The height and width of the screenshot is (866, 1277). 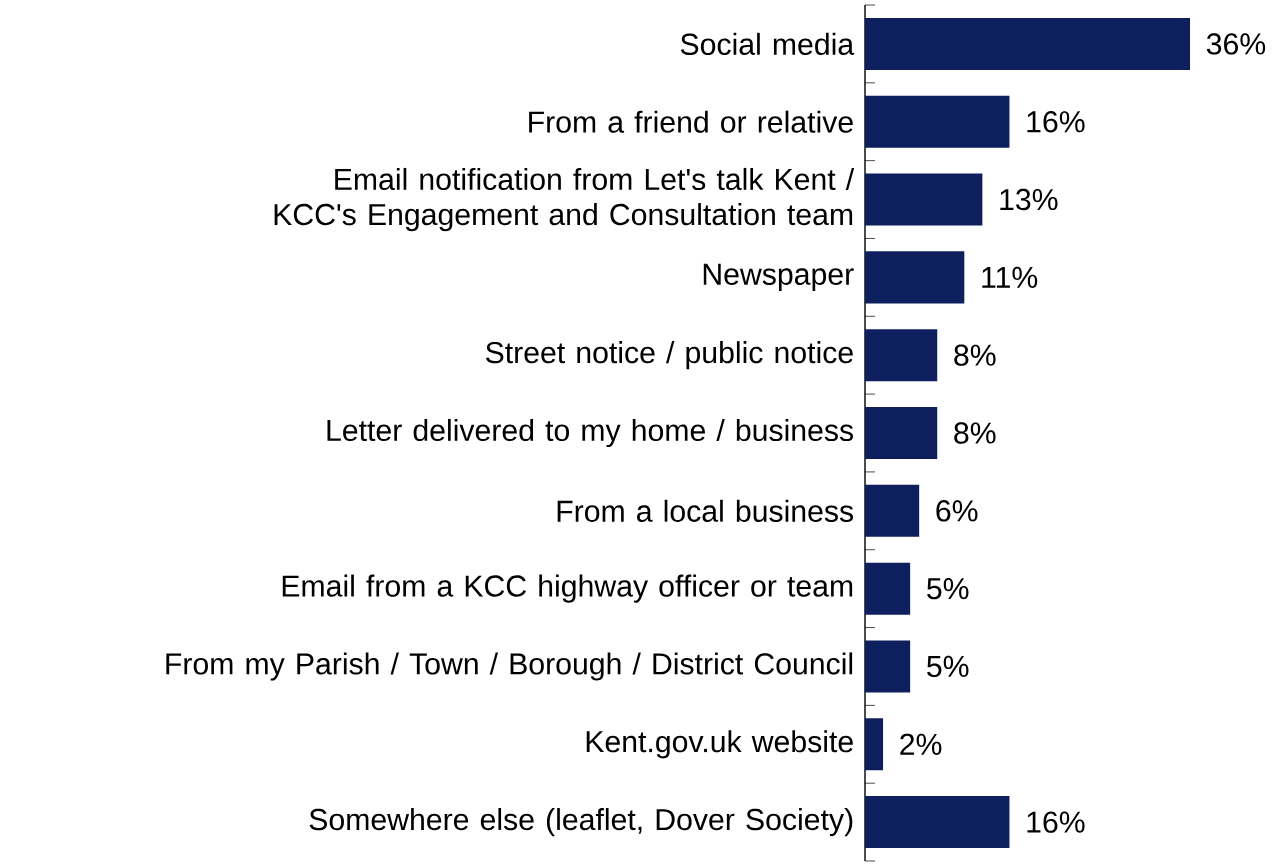 I want to click on y-tick-label: From a friend or relative, so click(x=691, y=121).